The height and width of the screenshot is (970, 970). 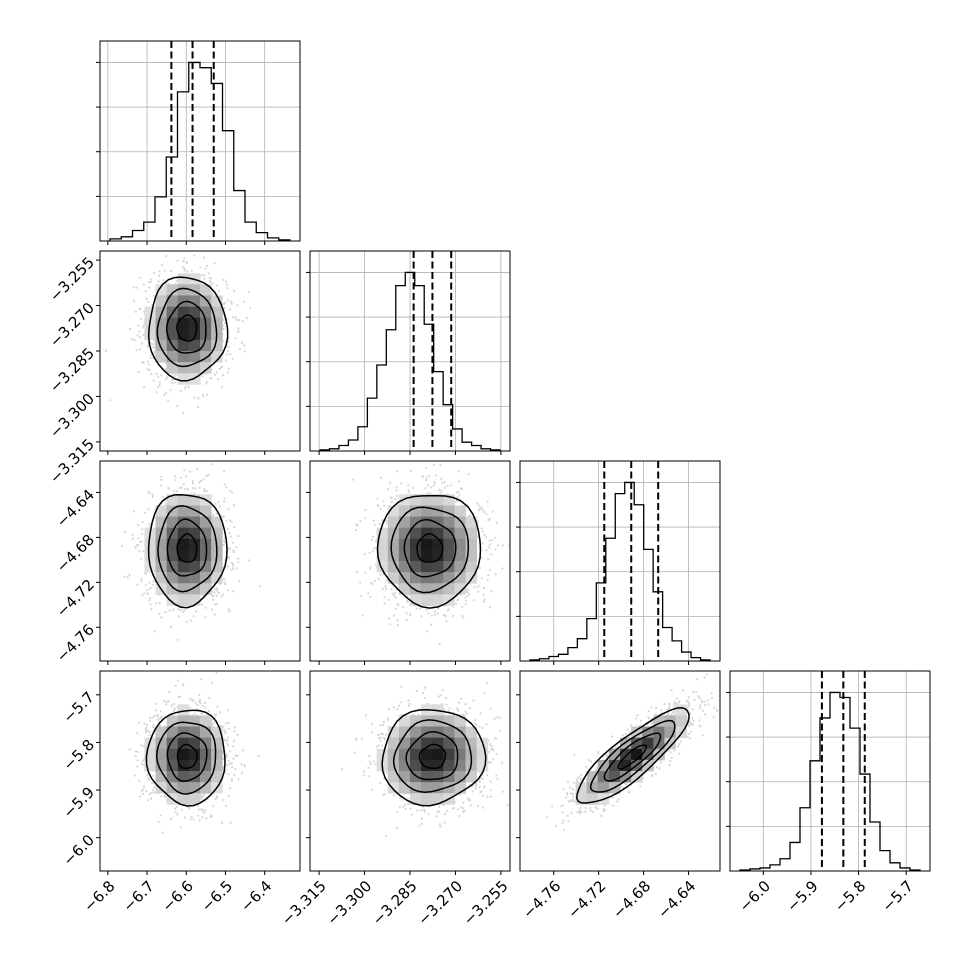 What do you see at coordinates (802, 896) in the screenshot?
I see `x-tick-label: −5.9` at bounding box center [802, 896].